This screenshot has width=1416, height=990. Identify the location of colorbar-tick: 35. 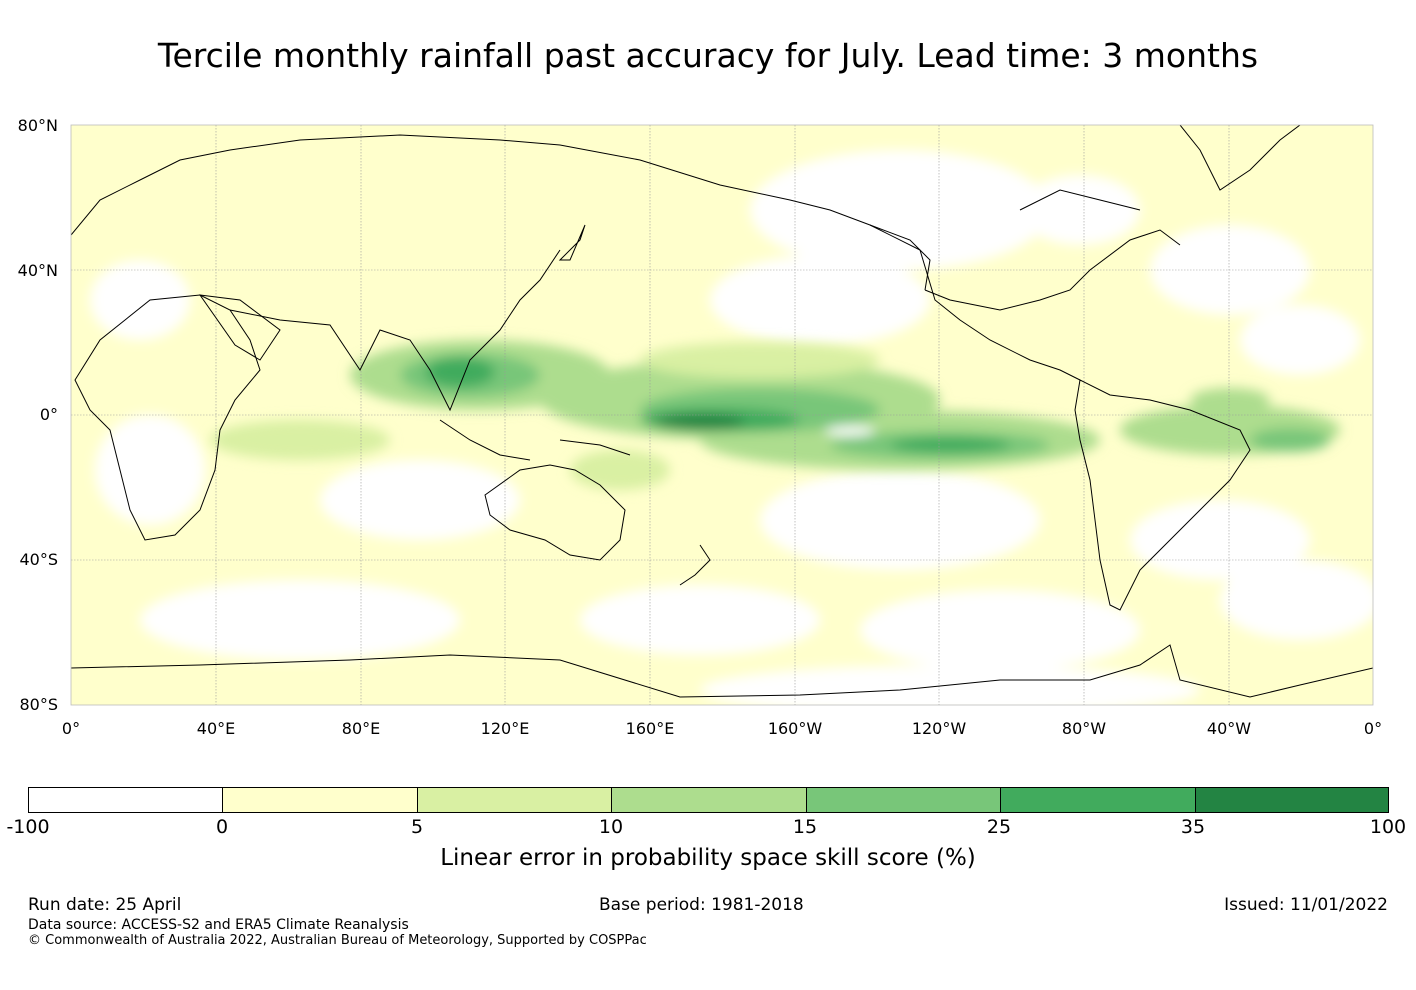
(1193, 827).